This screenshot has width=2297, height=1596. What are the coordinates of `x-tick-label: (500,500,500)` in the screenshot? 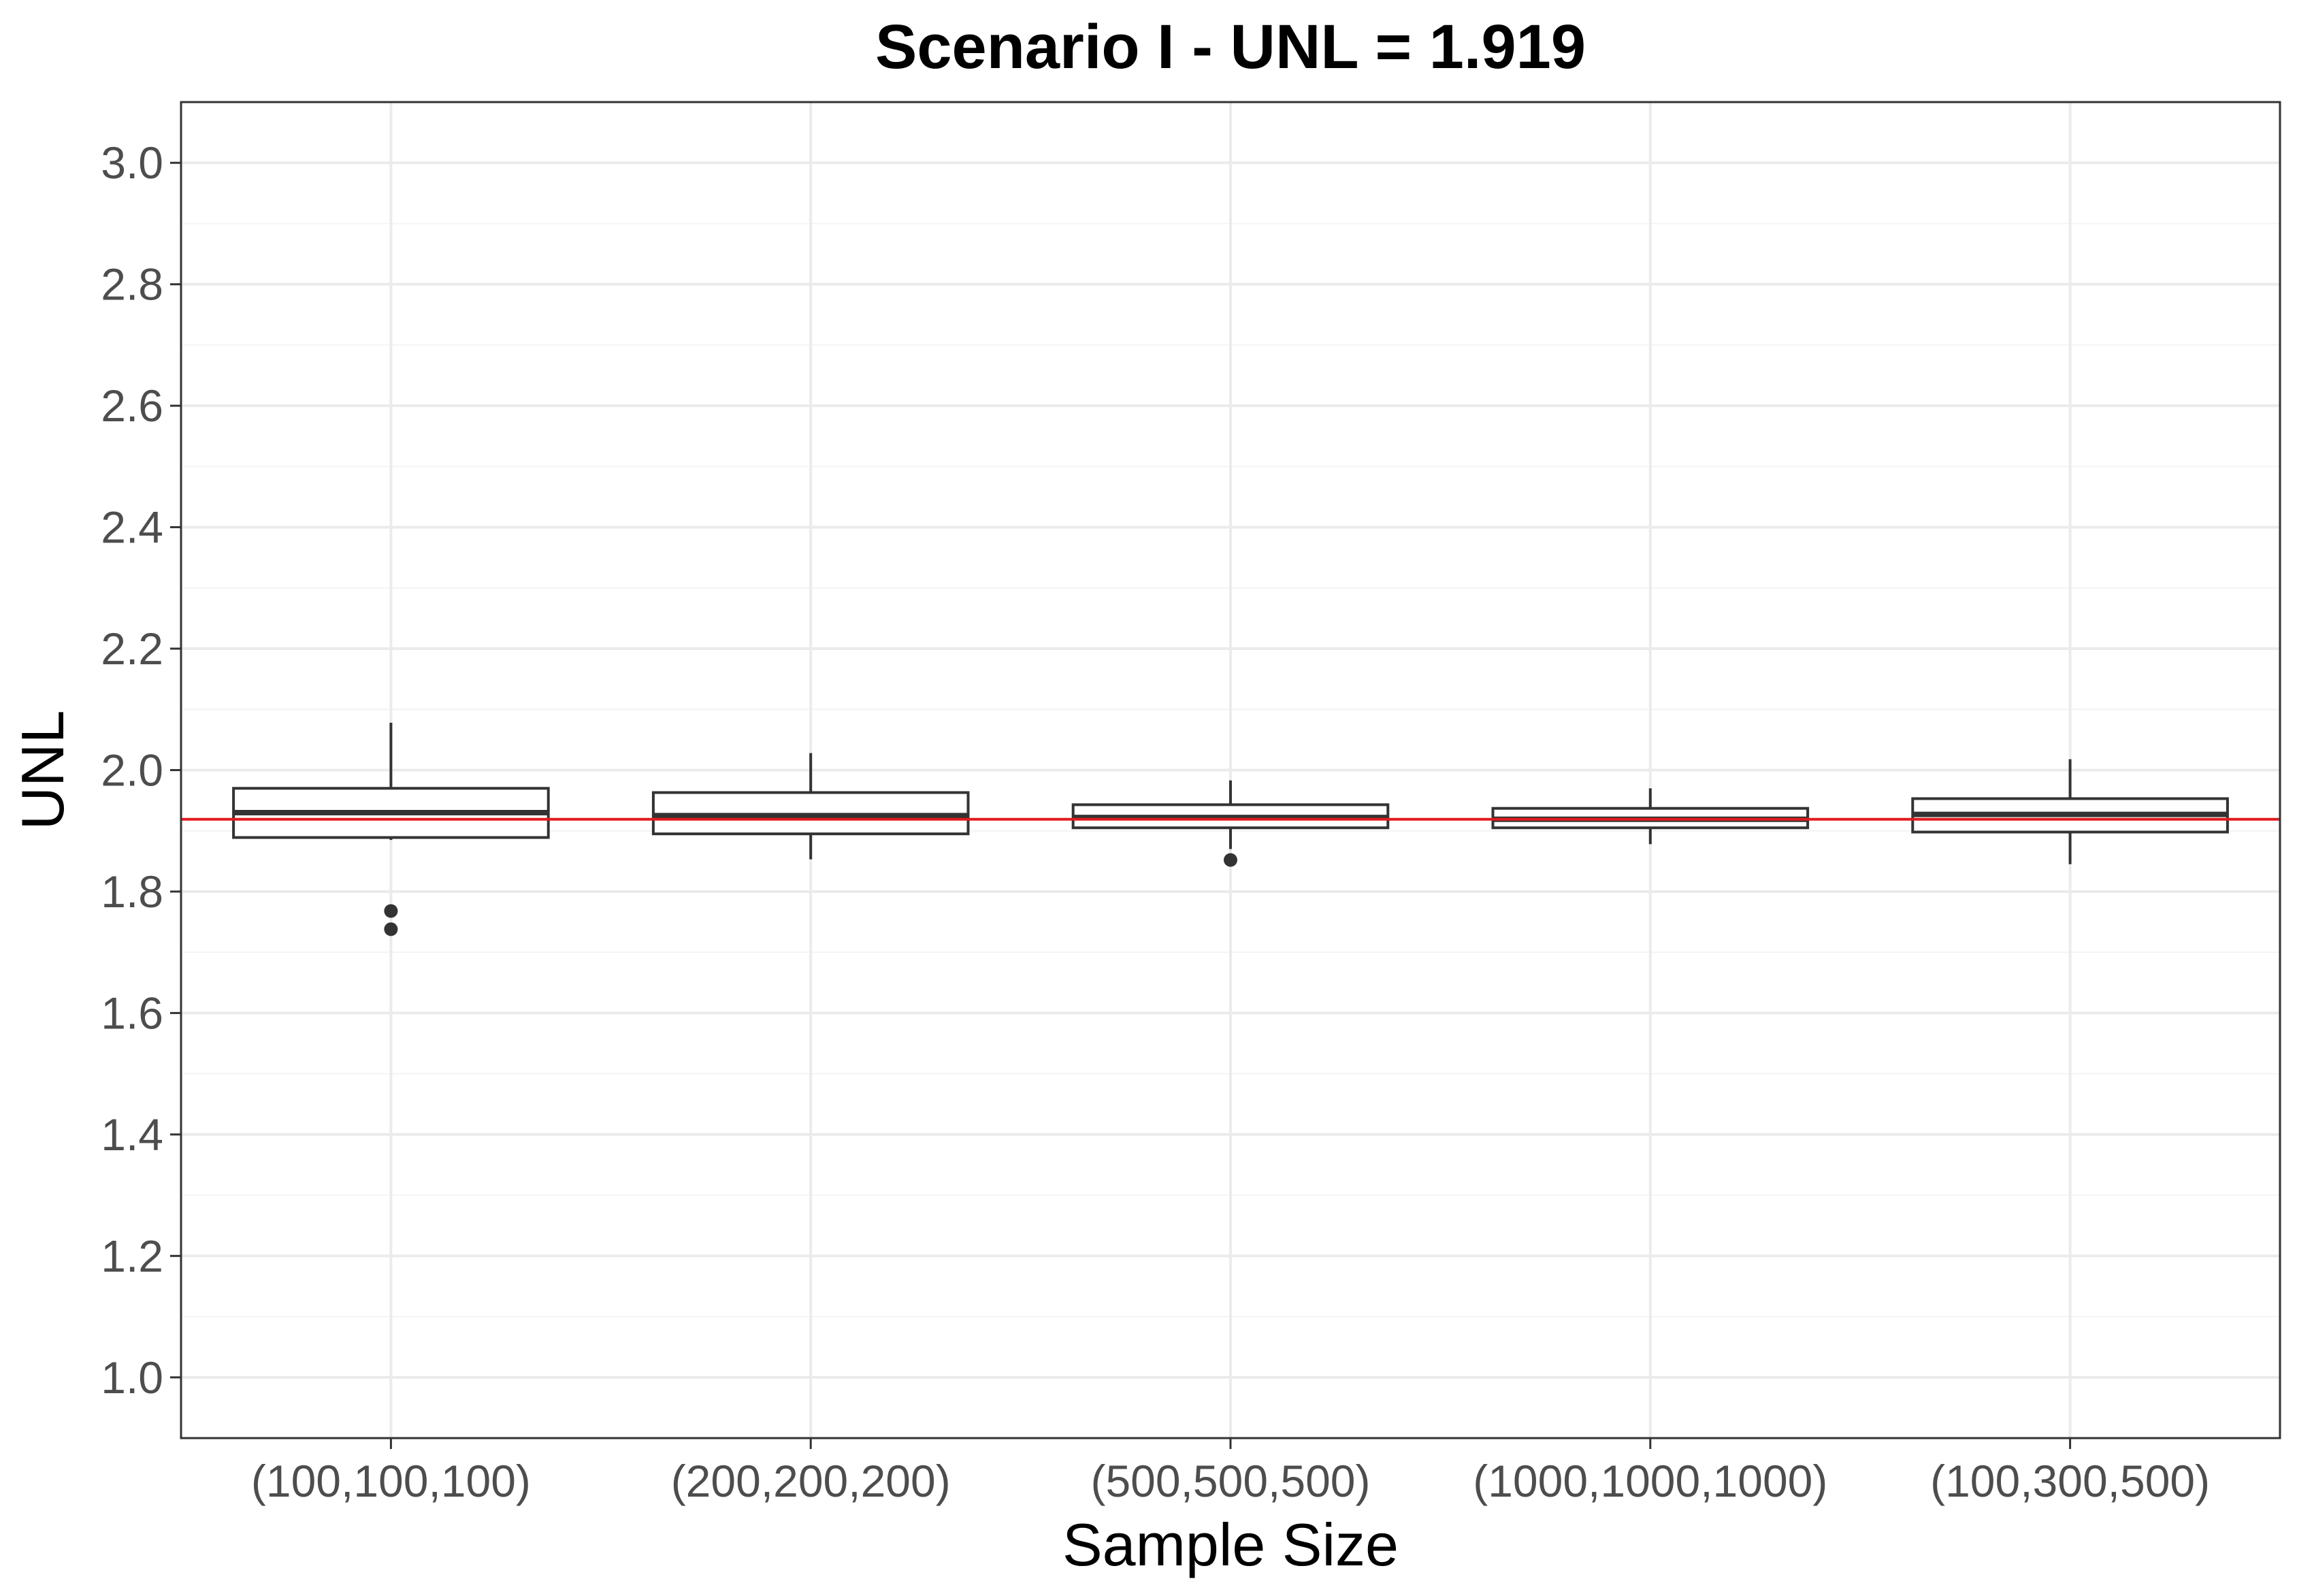 It's located at (1231, 1481).